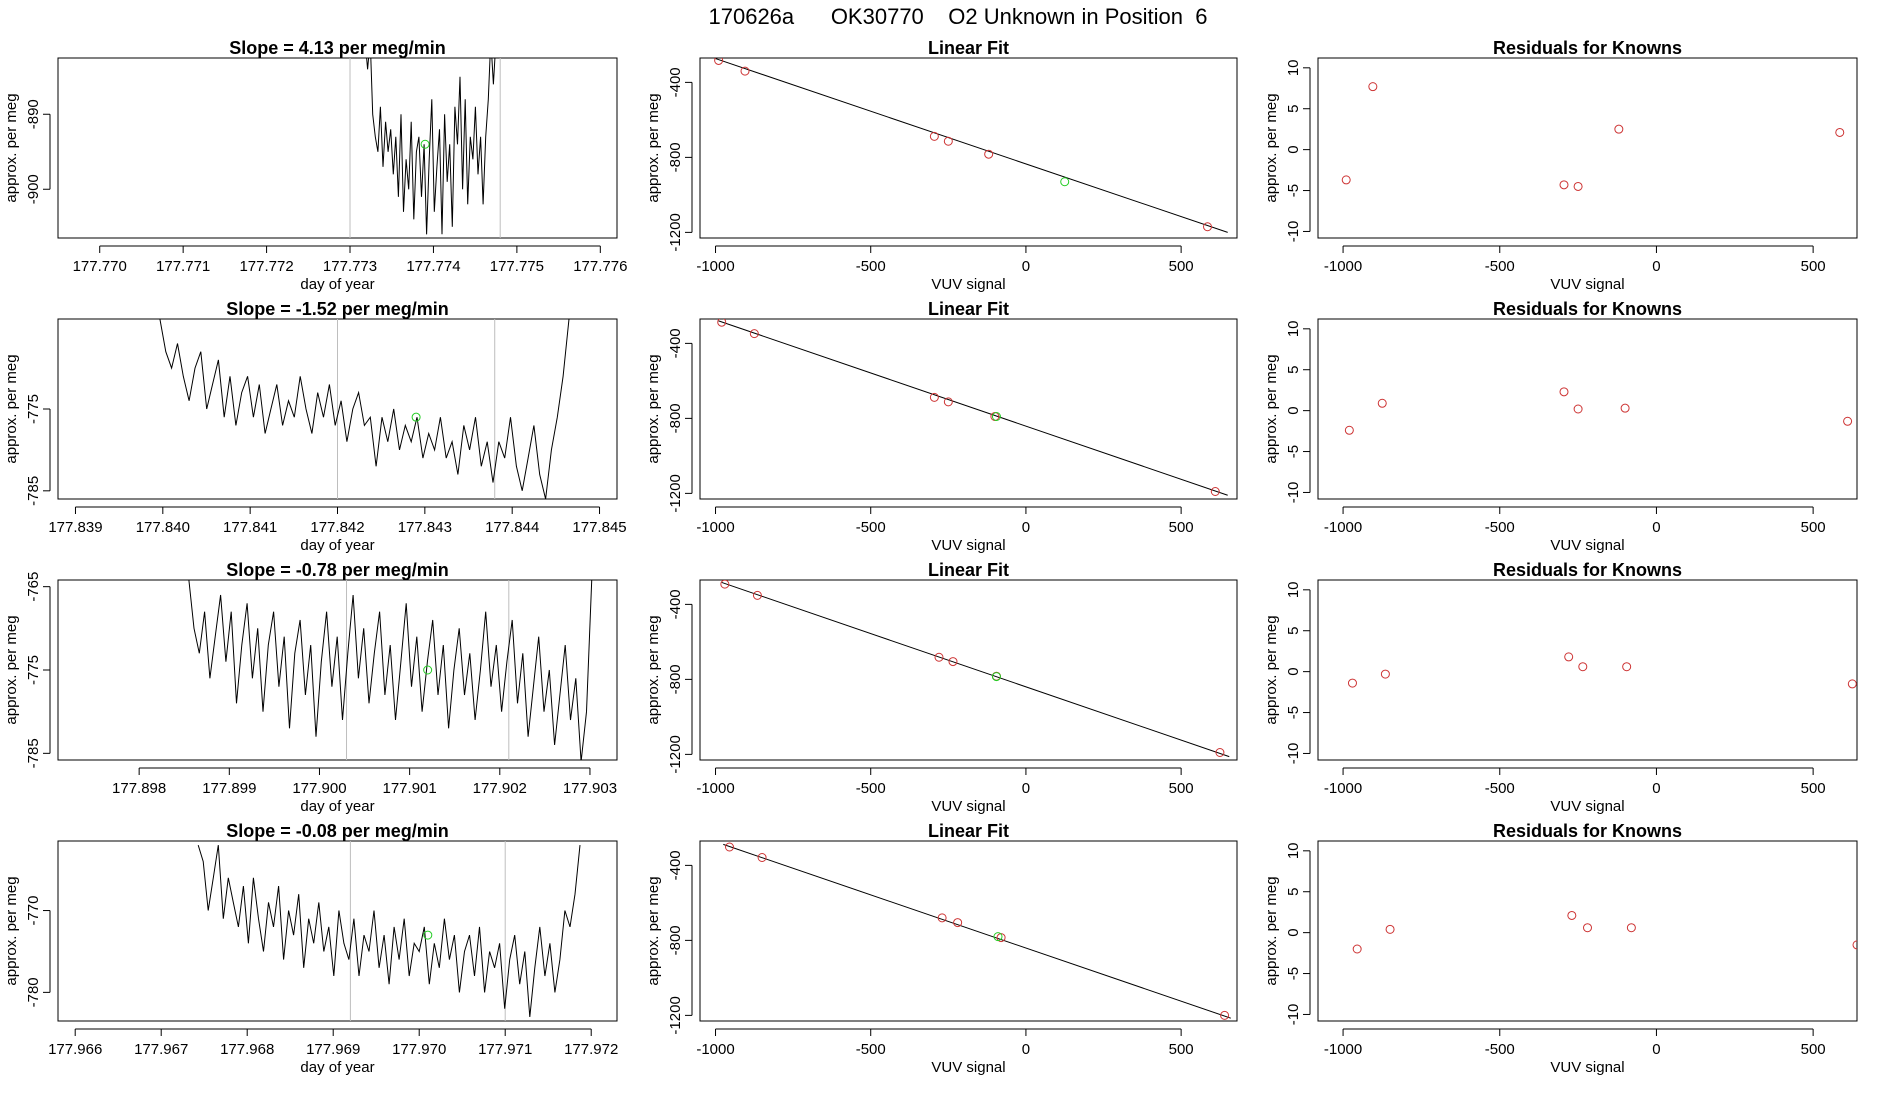  What do you see at coordinates (38, 450) in the screenshot?
I see `y-axis: -785 -775` at bounding box center [38, 450].